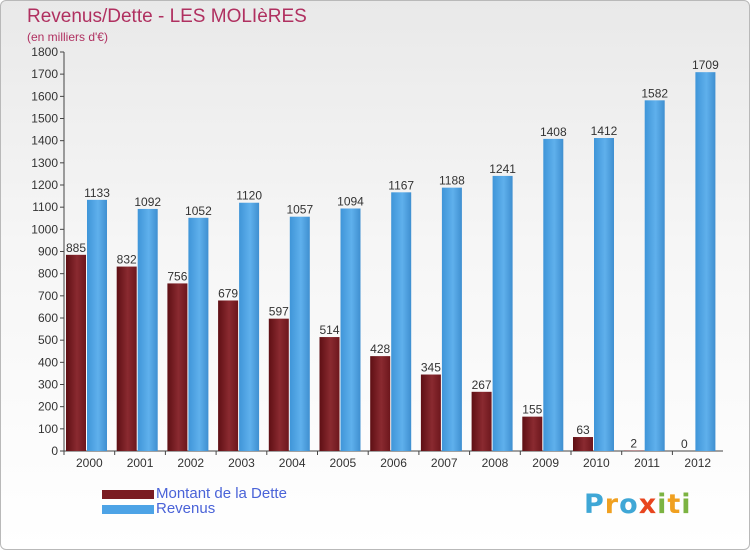 This screenshot has height=550, width=750. Describe the element at coordinates (633, 444) in the screenshot. I see `data-label-dette-2011: 2` at that location.